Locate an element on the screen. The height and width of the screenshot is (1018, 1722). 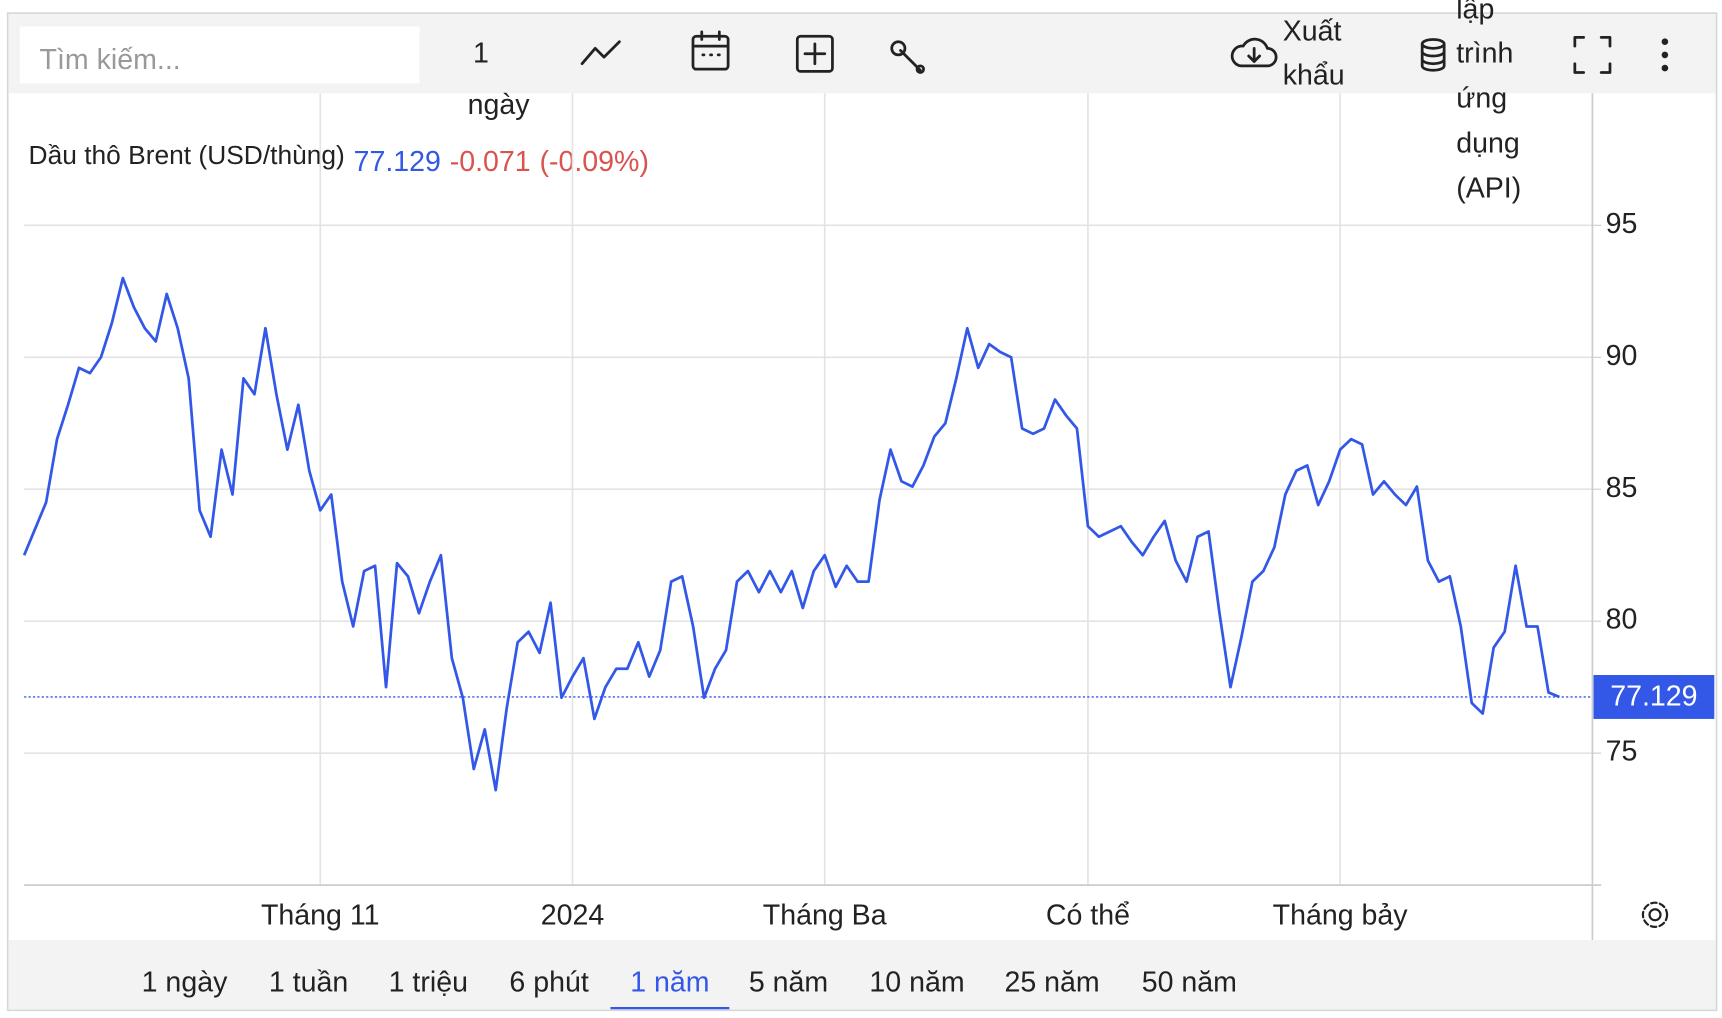
range-tab: 1 ngày is located at coordinates (185, 983).